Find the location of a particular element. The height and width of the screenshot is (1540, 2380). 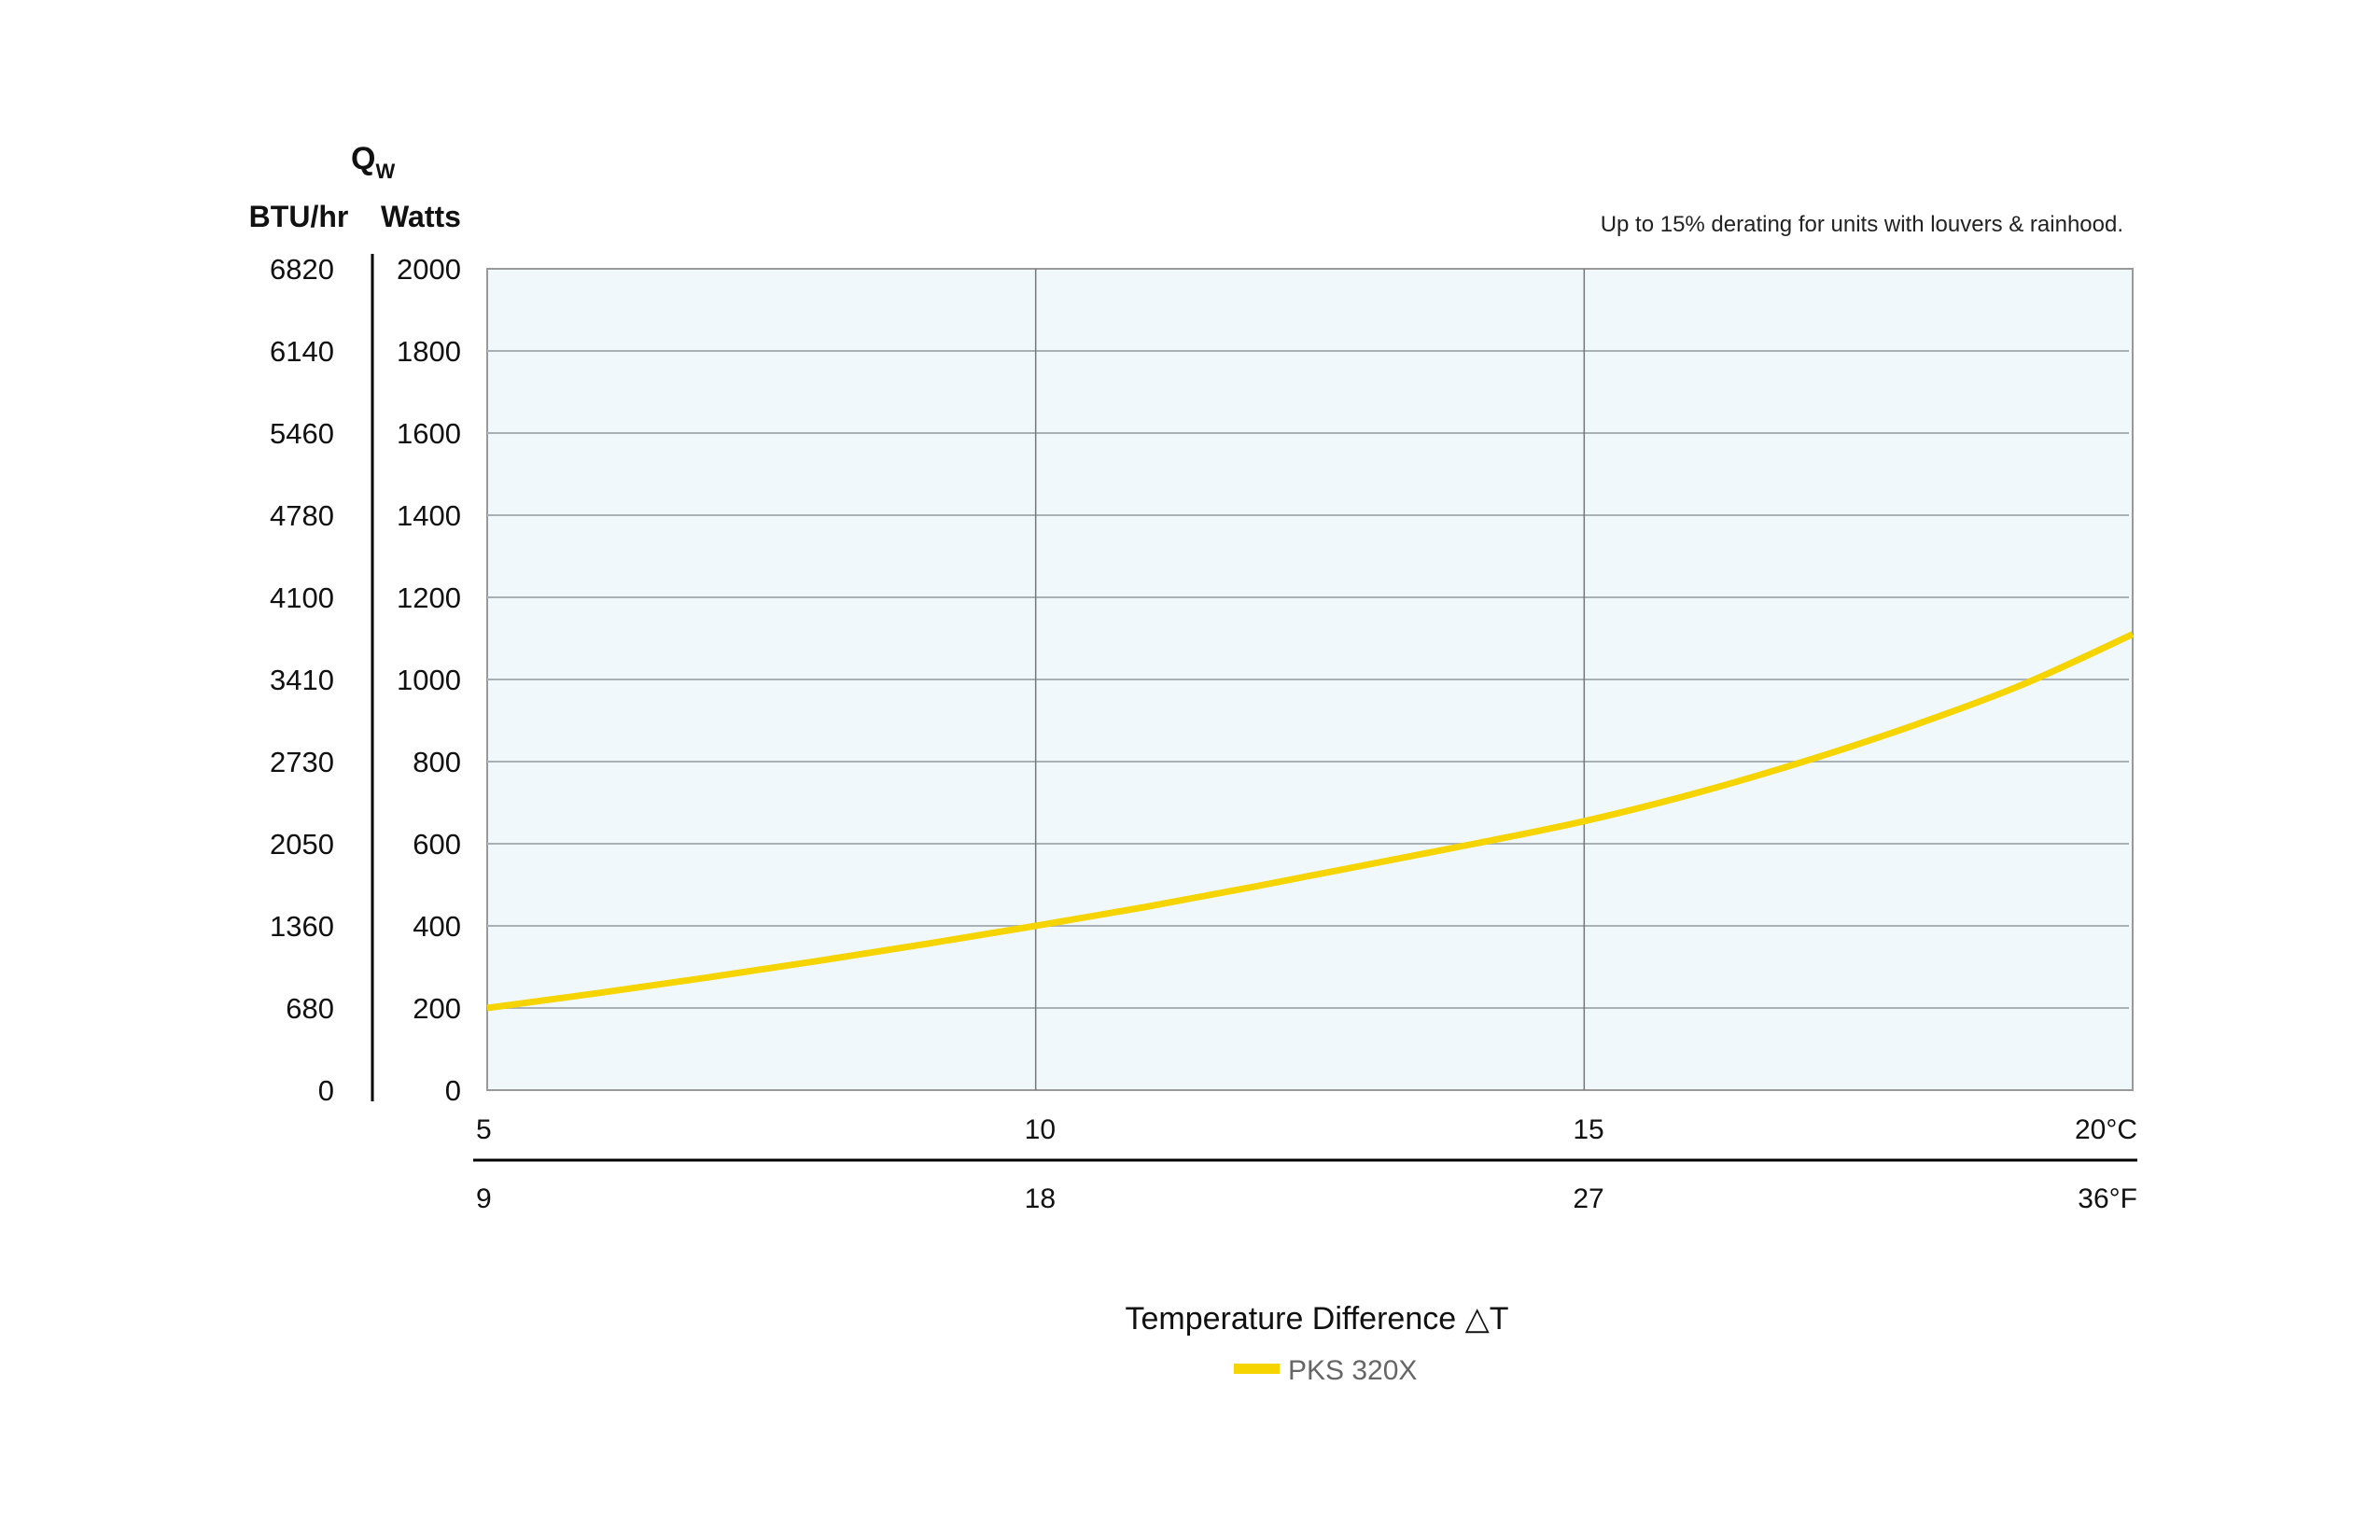

x-axis-title: Temperature Difference △T is located at coordinates (1316, 1319).